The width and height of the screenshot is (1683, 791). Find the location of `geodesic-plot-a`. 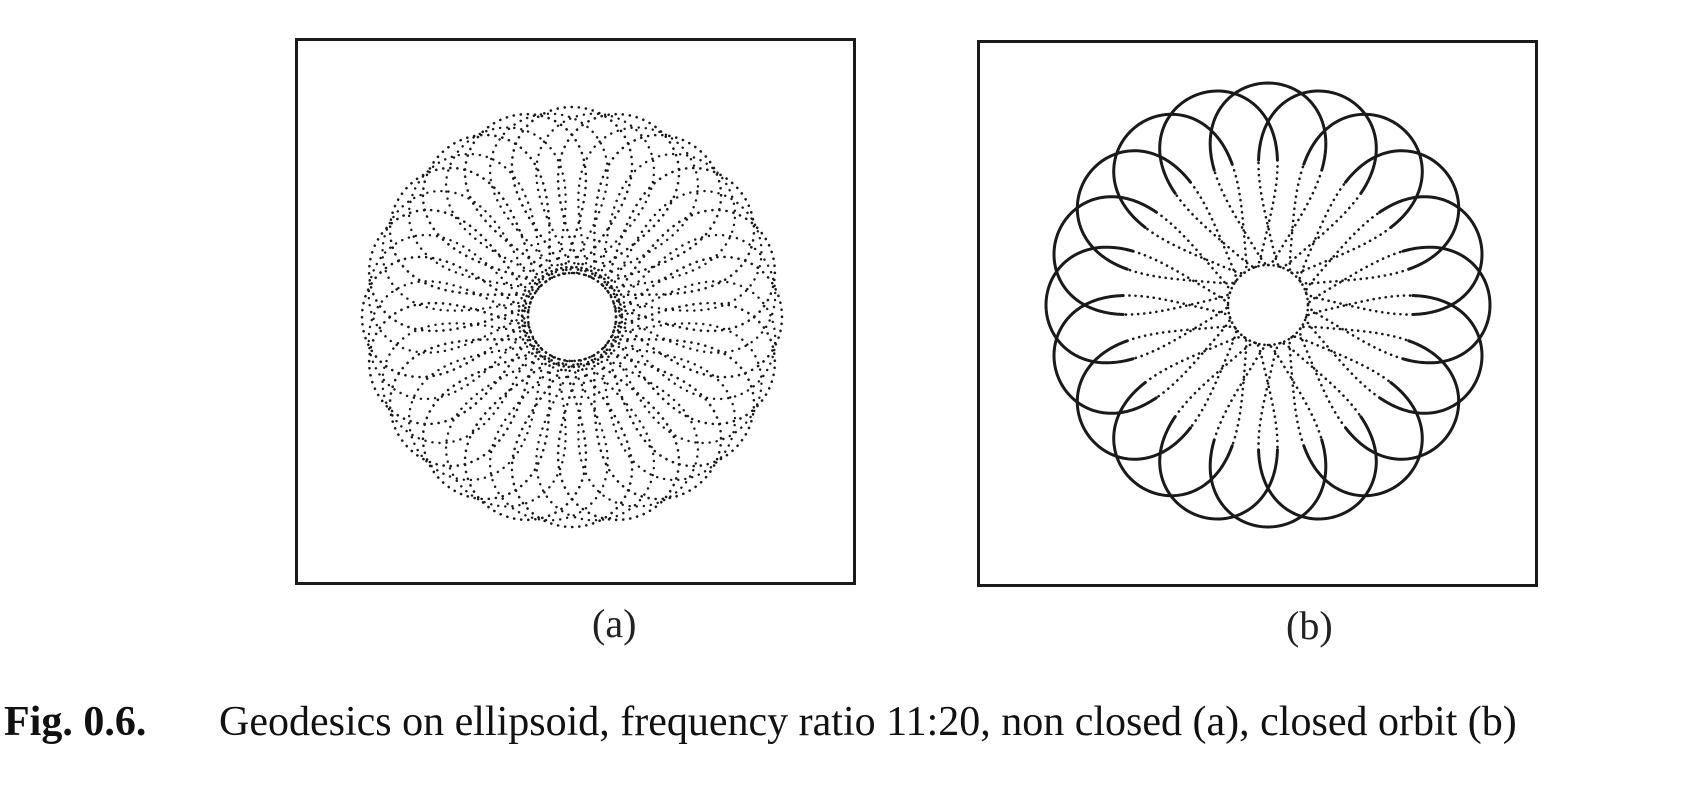

geodesic-plot-a is located at coordinates (572, 317).